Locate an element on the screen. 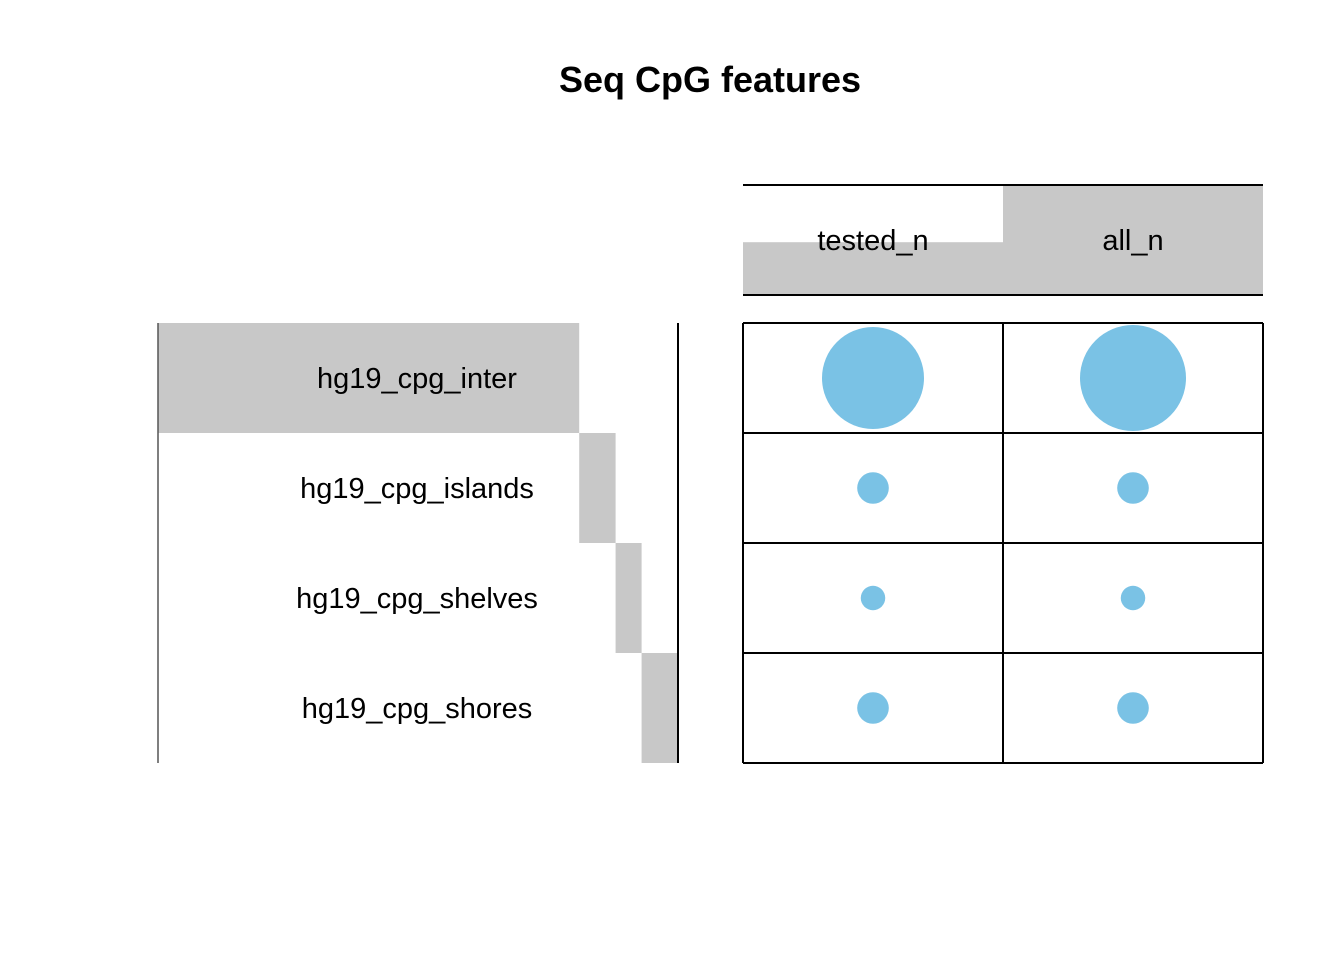 Image resolution: width=1344 pixels, height=960 pixels. column-label-all_n: all_n is located at coordinates (1132, 241).